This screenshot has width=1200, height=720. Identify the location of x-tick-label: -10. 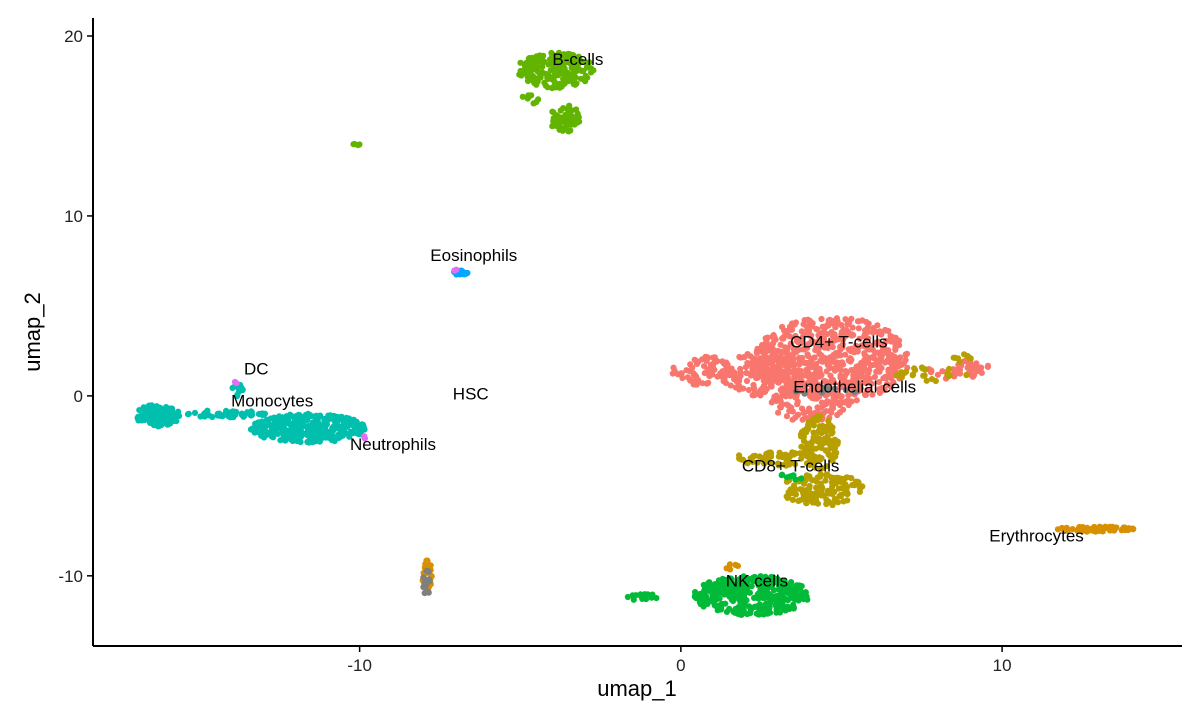
(359, 665).